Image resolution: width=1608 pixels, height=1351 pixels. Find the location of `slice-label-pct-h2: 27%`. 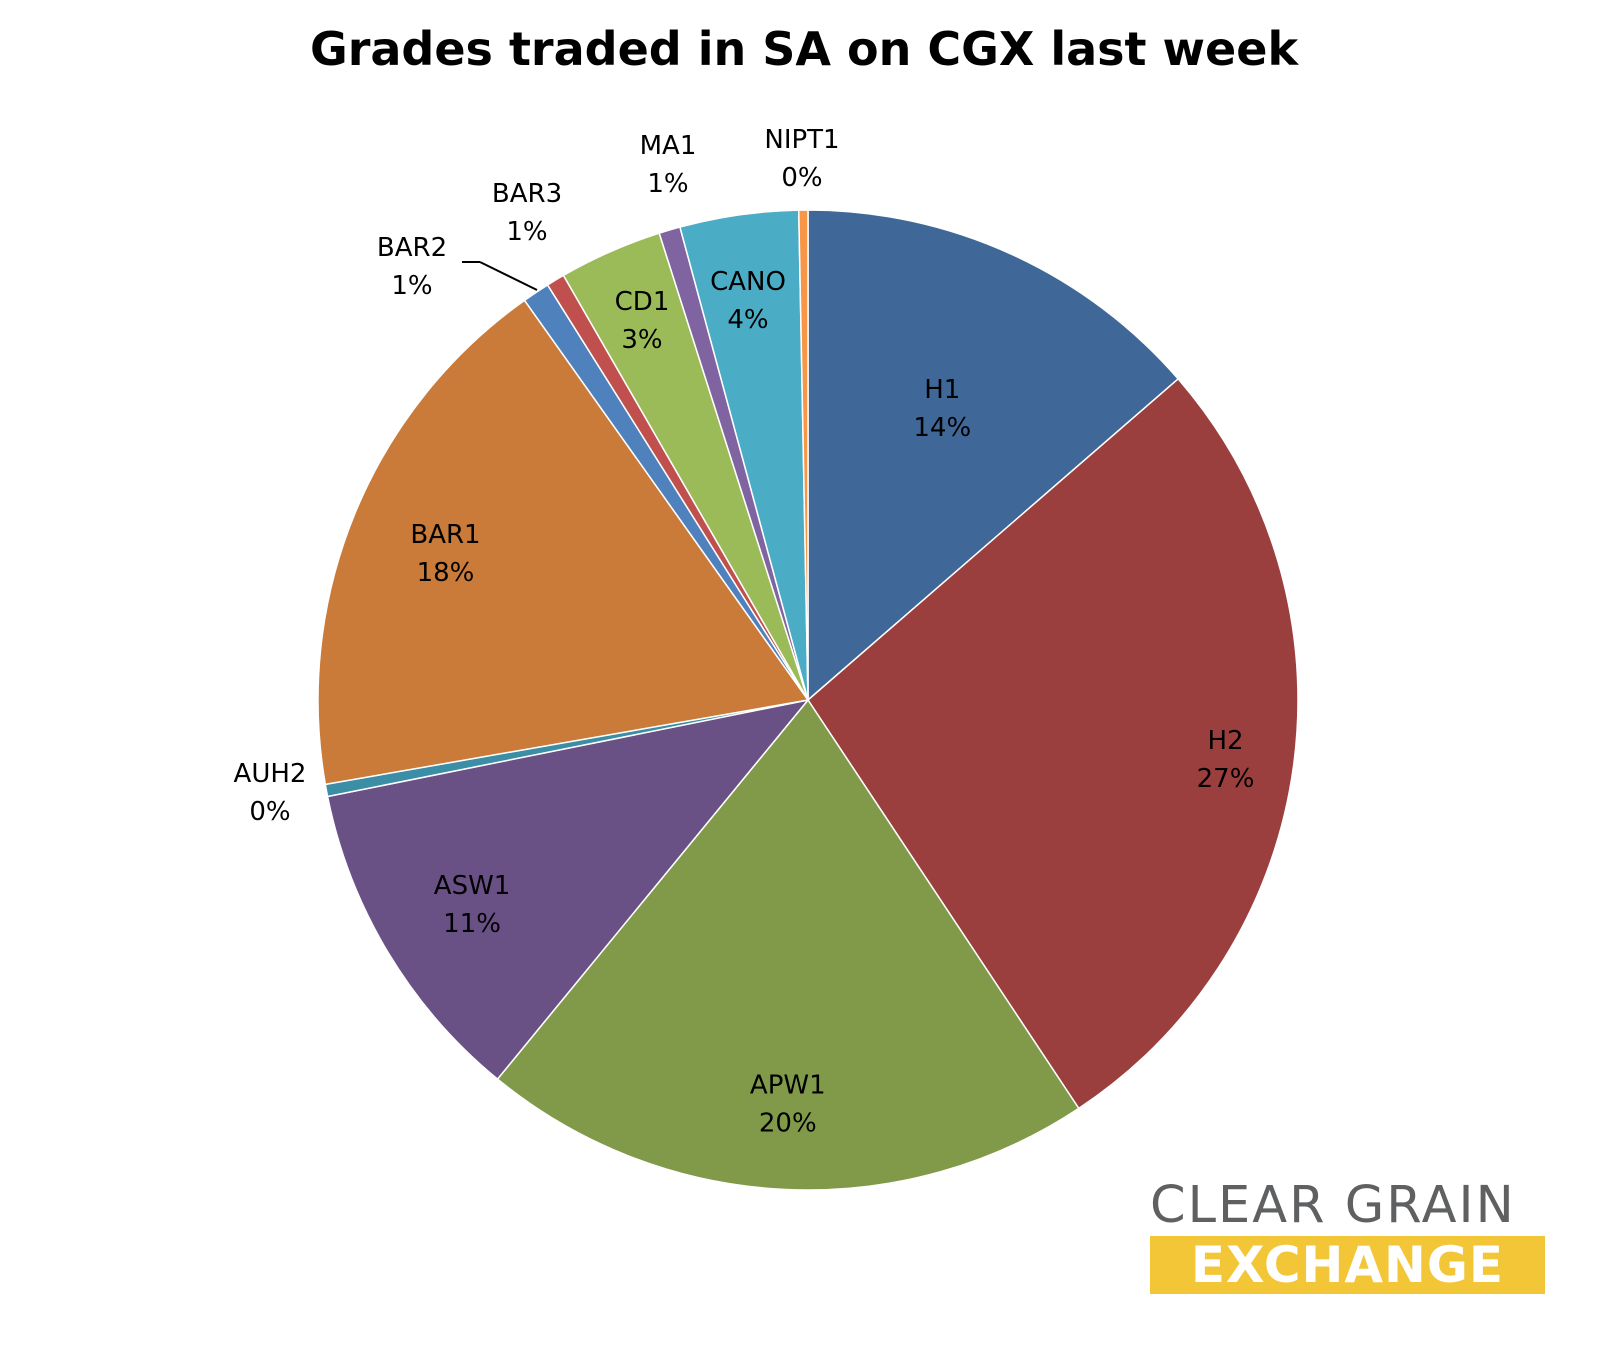

slice-label-pct-h2: 27% is located at coordinates (1226, 779).